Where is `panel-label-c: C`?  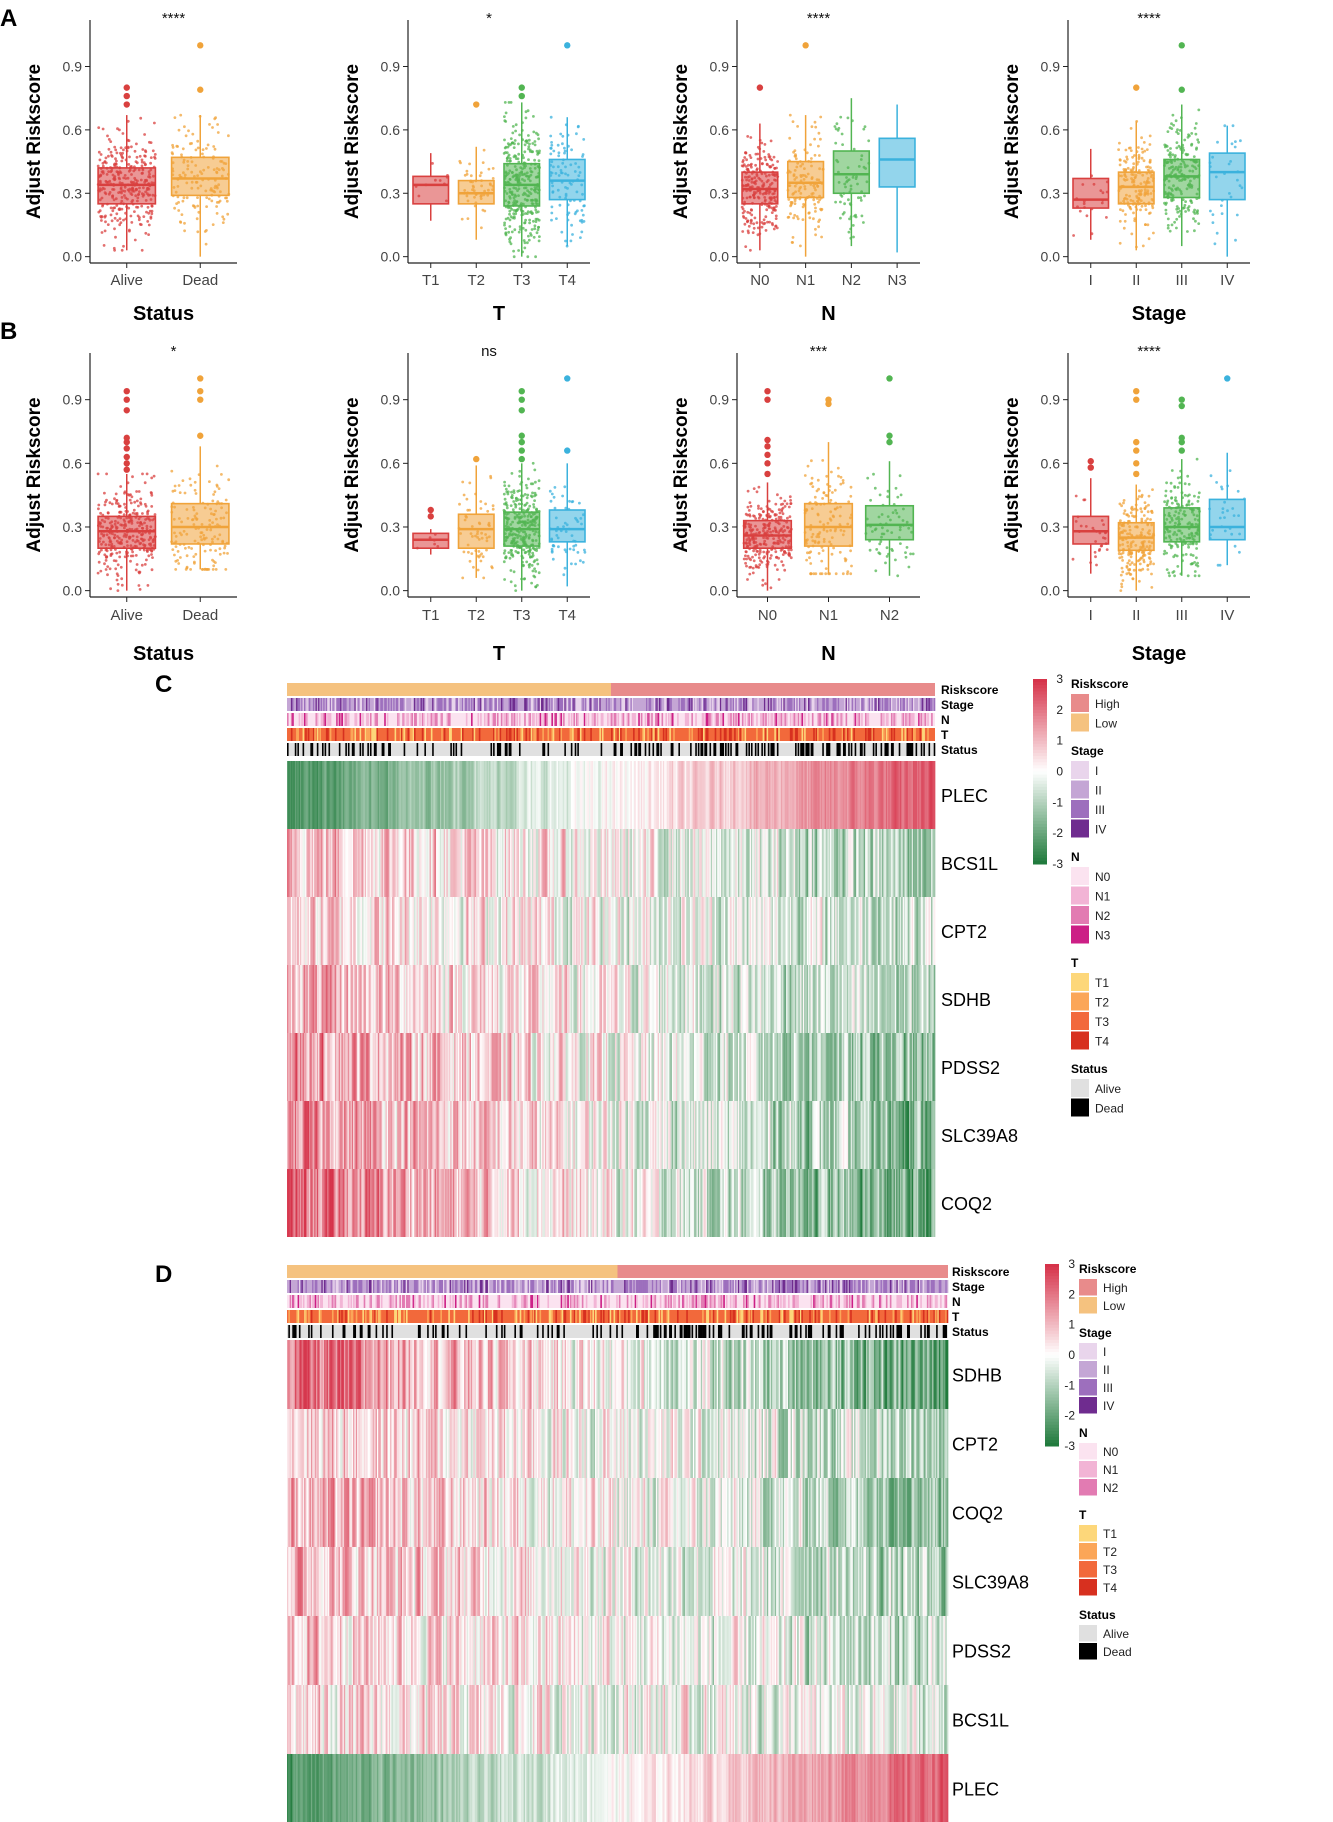 panel-label-c: C is located at coordinates (163, 684).